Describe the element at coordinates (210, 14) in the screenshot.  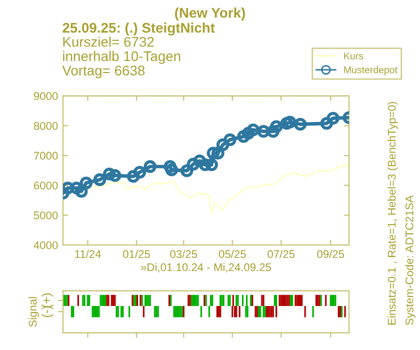
I see `chart-title: (New York)` at that location.